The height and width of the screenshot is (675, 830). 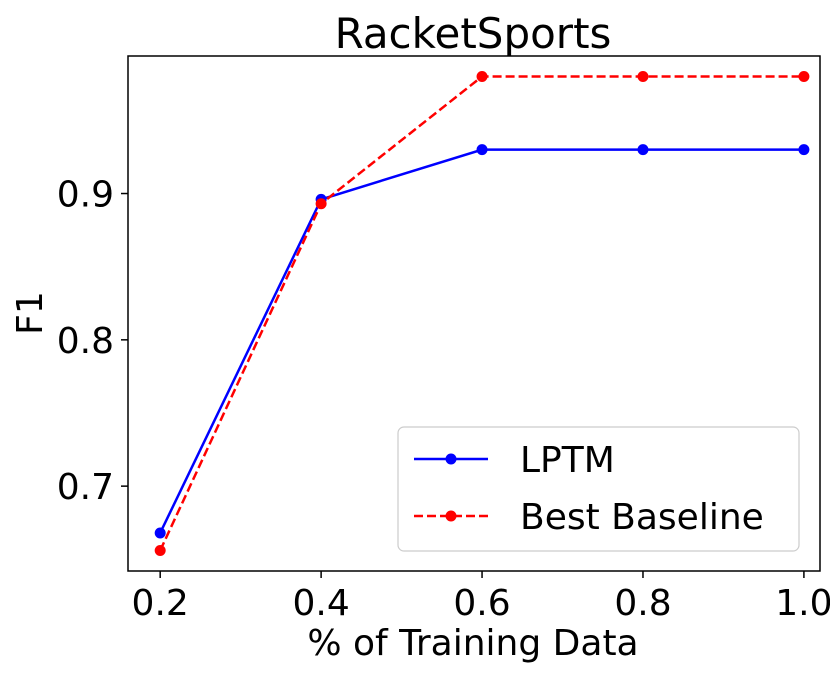 I want to click on y-axis-label: F1, so click(x=30, y=313).